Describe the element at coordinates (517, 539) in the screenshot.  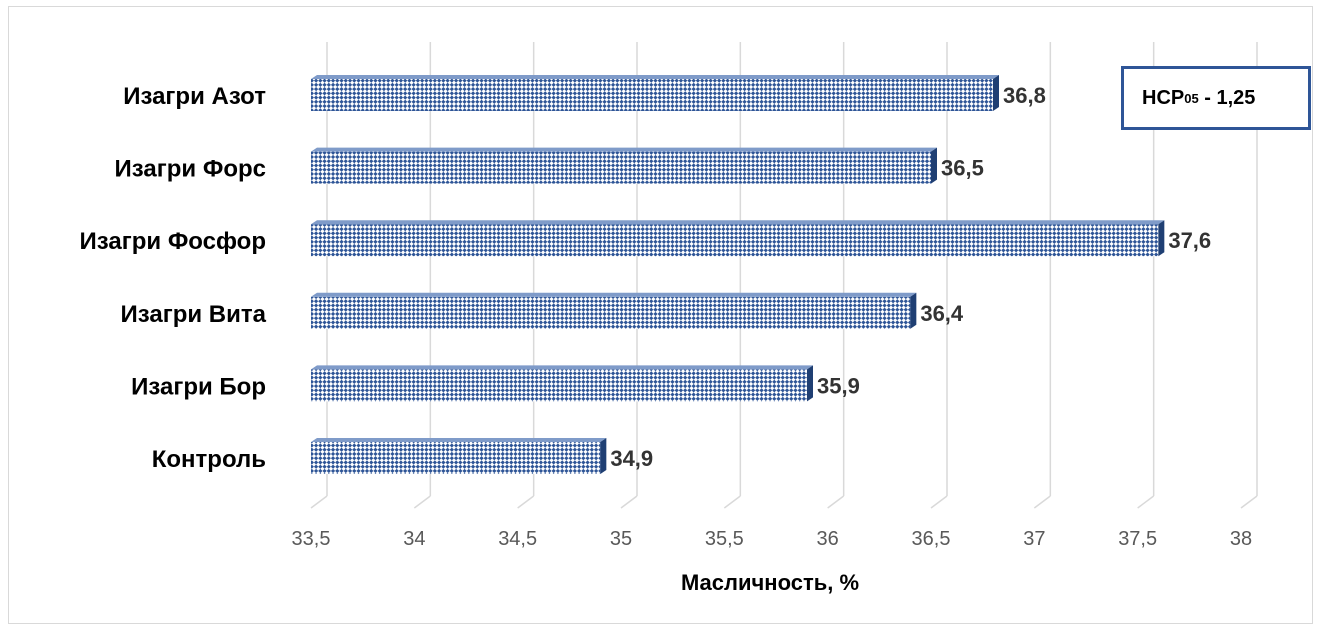
I see `tick-label: 34,5` at that location.